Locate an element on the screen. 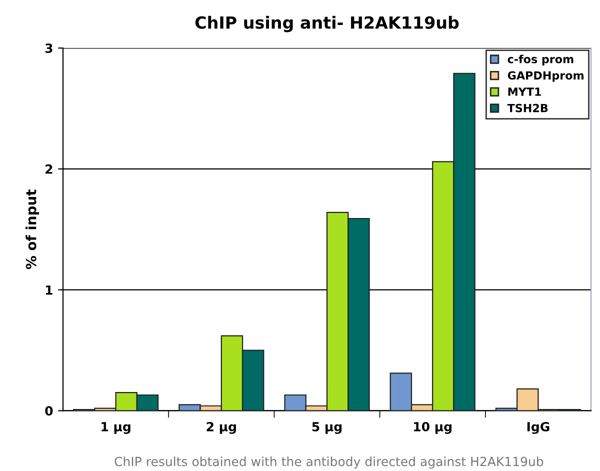  y-tick-label: 3 is located at coordinates (48, 48).